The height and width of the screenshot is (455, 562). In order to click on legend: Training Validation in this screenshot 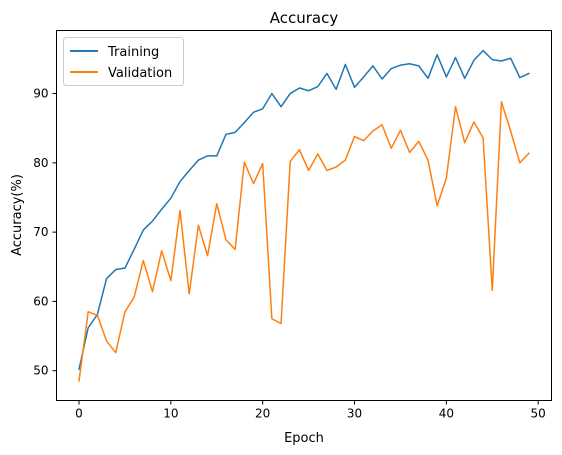, I will do `click(123, 61)`.